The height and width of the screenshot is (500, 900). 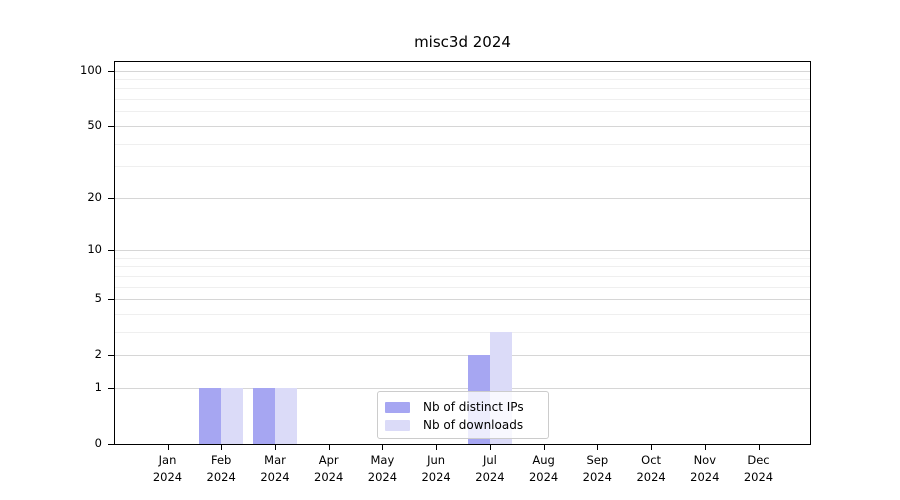 I want to click on x-tick-label: Dec 2024, so click(x=759, y=469).